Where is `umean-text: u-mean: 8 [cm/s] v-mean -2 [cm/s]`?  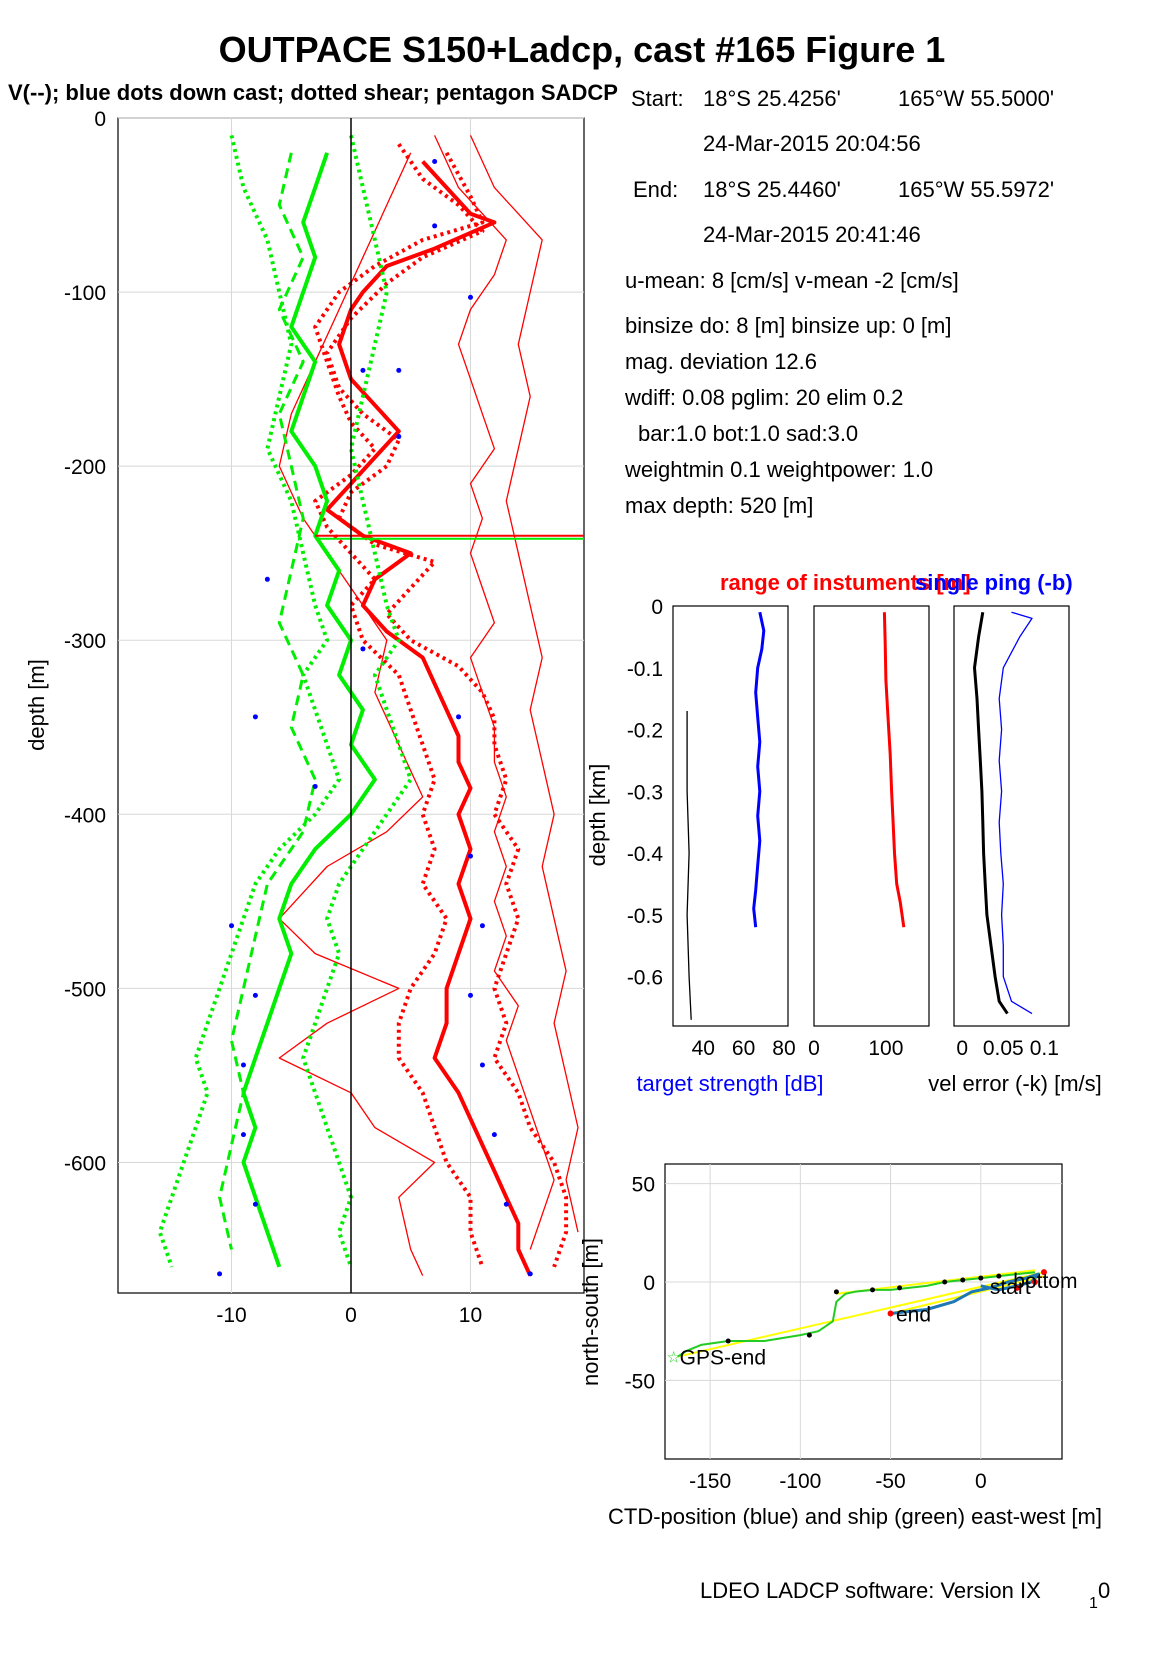 umean-text: u-mean: 8 [cm/s] v-mean -2 [cm/s] is located at coordinates (792, 280).